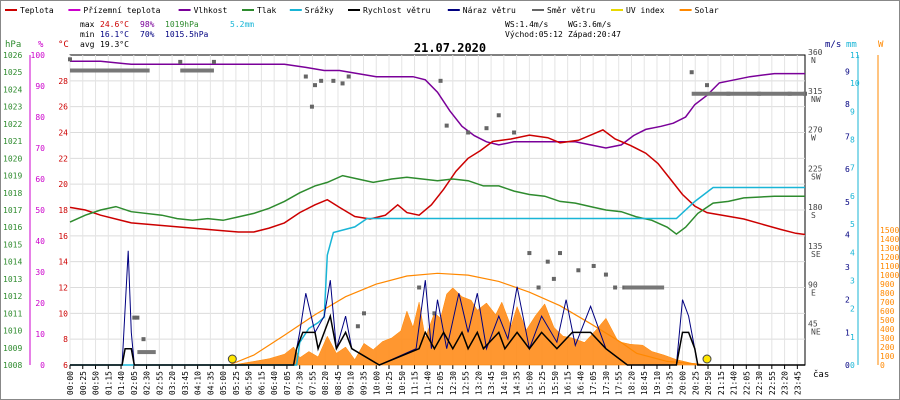 The width and height of the screenshot is (900, 400). Describe the element at coordinates (847, 137) in the screenshot. I see `ms-tick-label: 7` at that location.